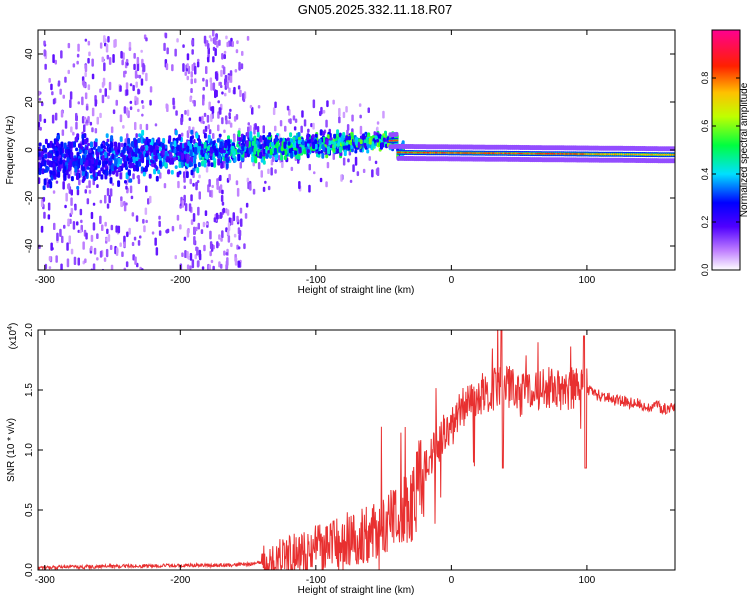 This screenshot has width=750, height=600. I want to click on x-tick-label: 0, so click(452, 580).